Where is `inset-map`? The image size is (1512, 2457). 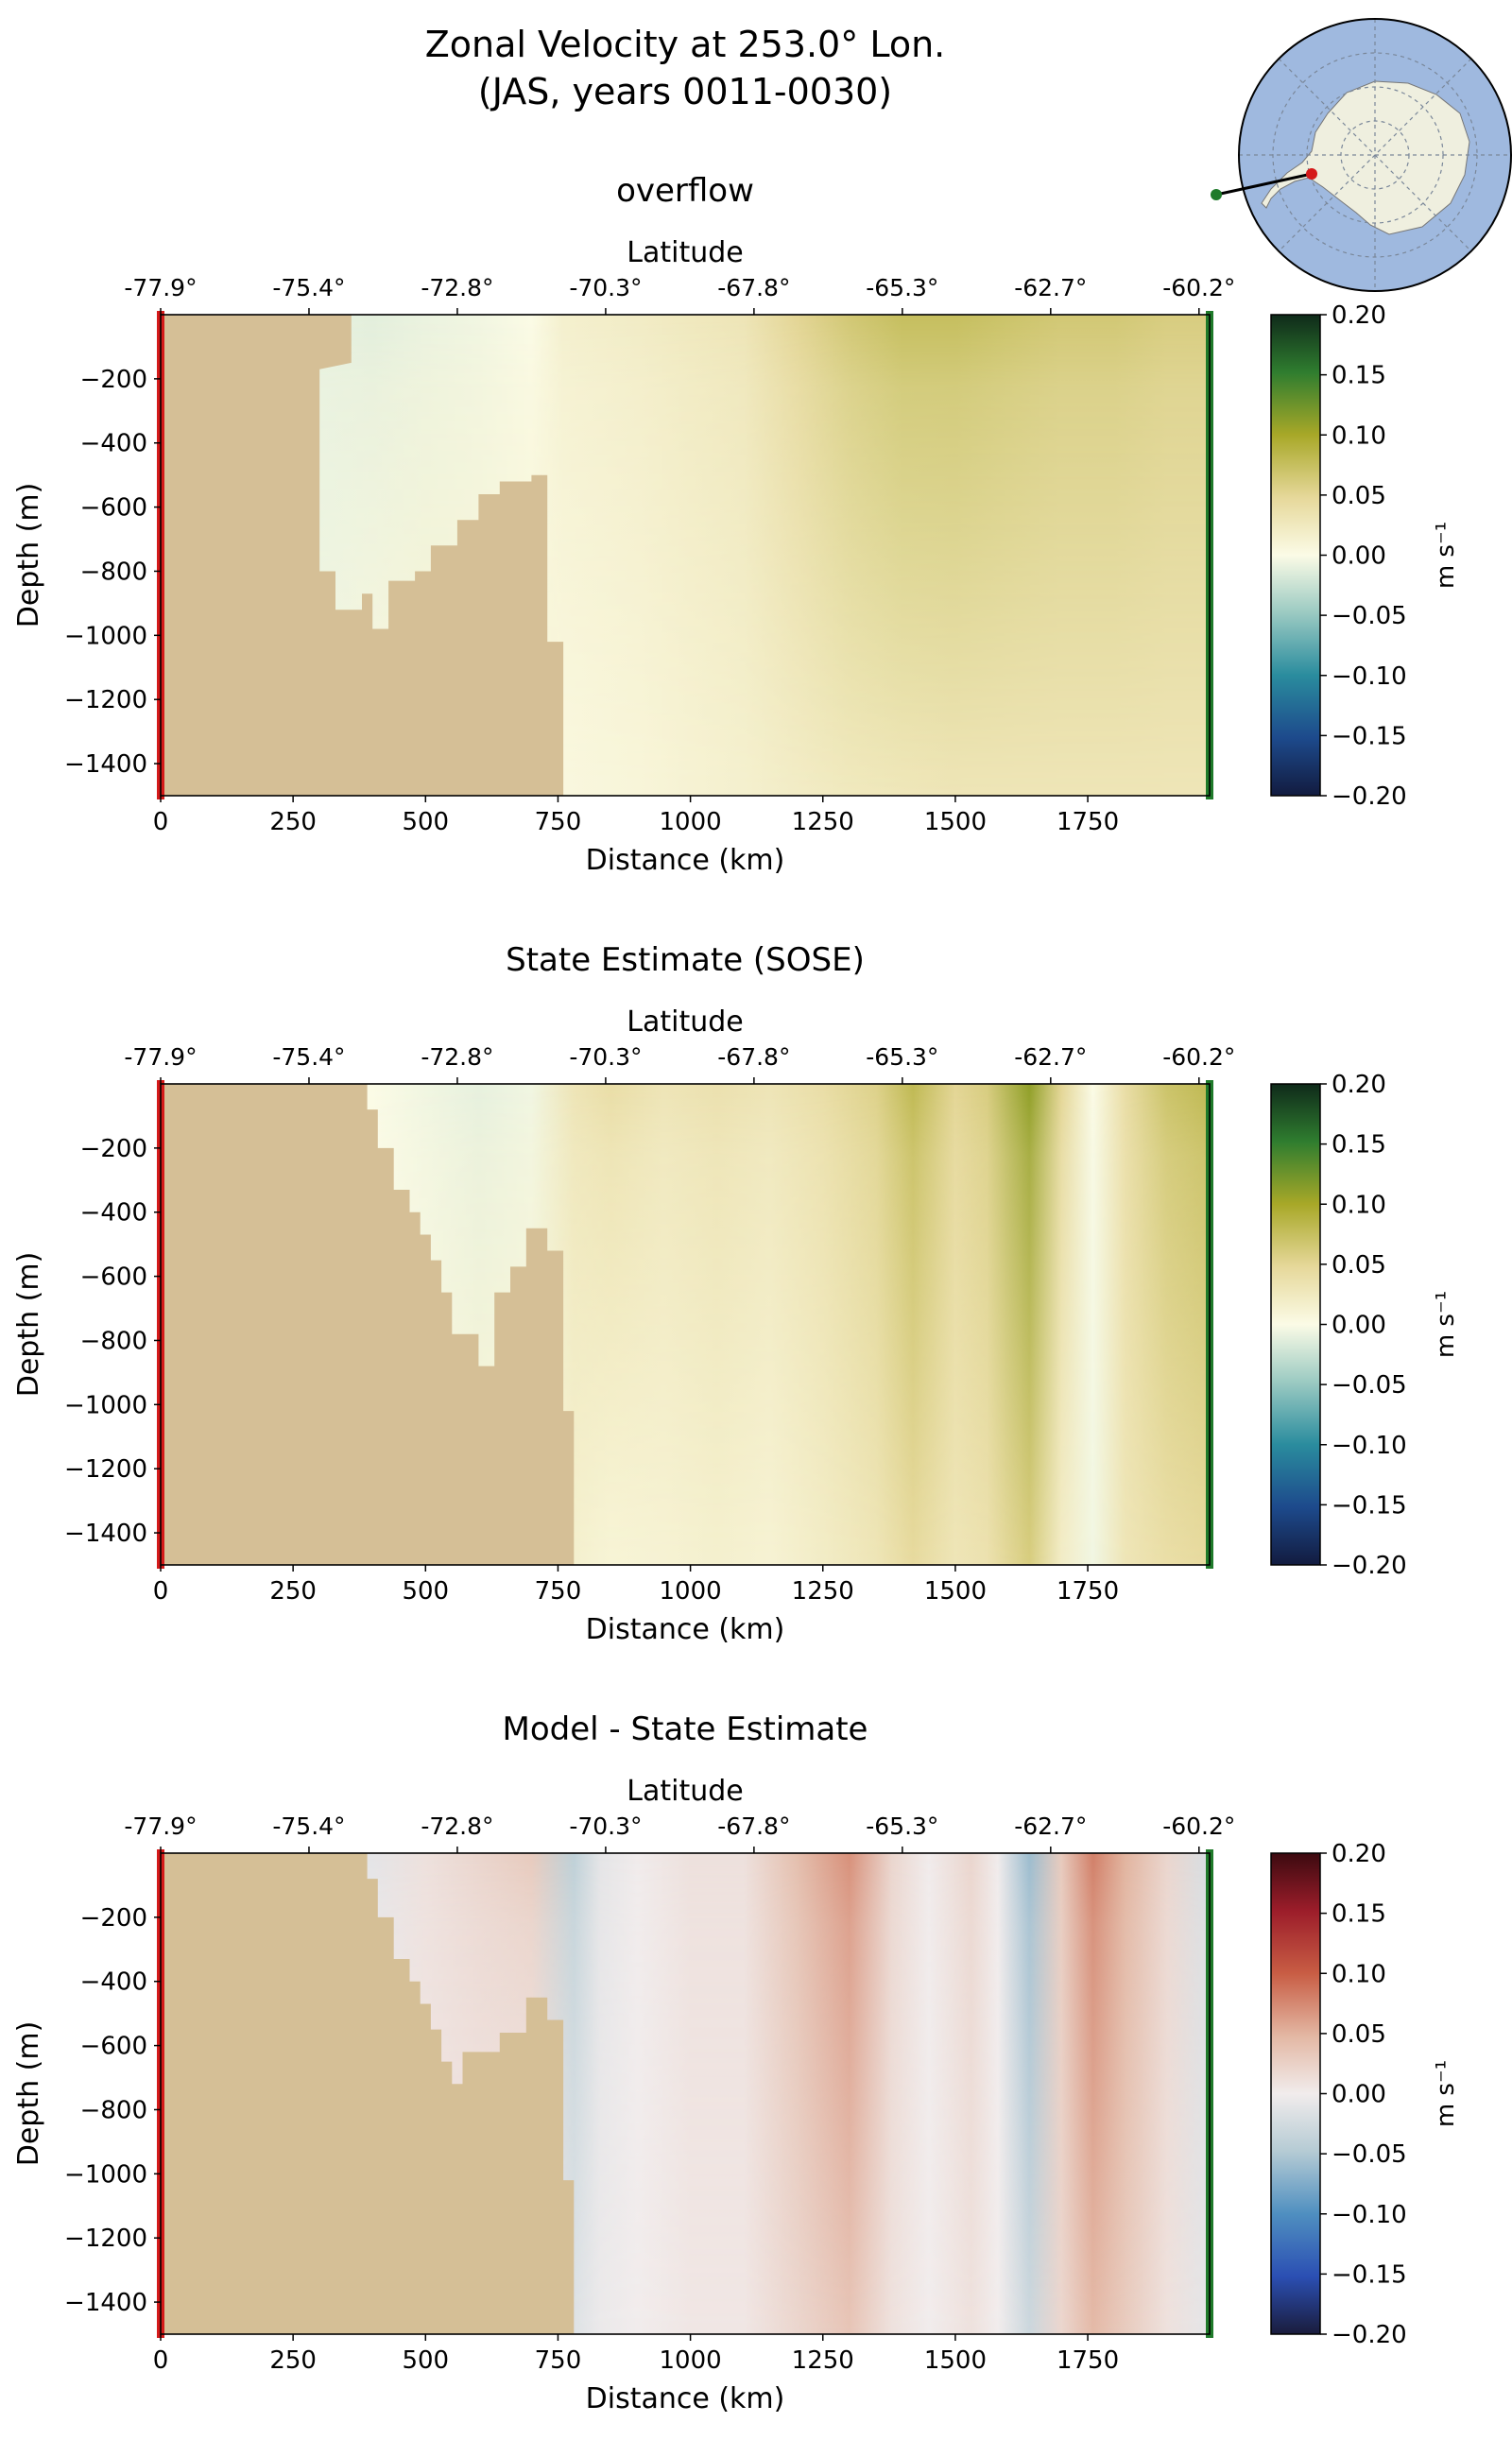 inset-map is located at coordinates (1361, 155).